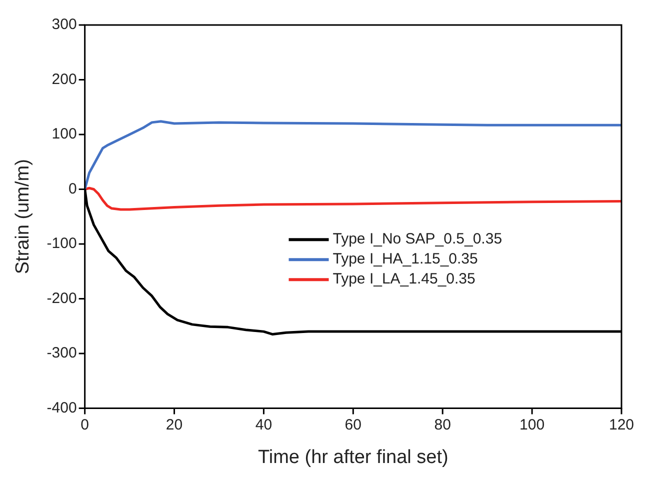 This screenshot has height=481, width=650. Describe the element at coordinates (64, 134) in the screenshot. I see `y-tick-label: 100` at that location.